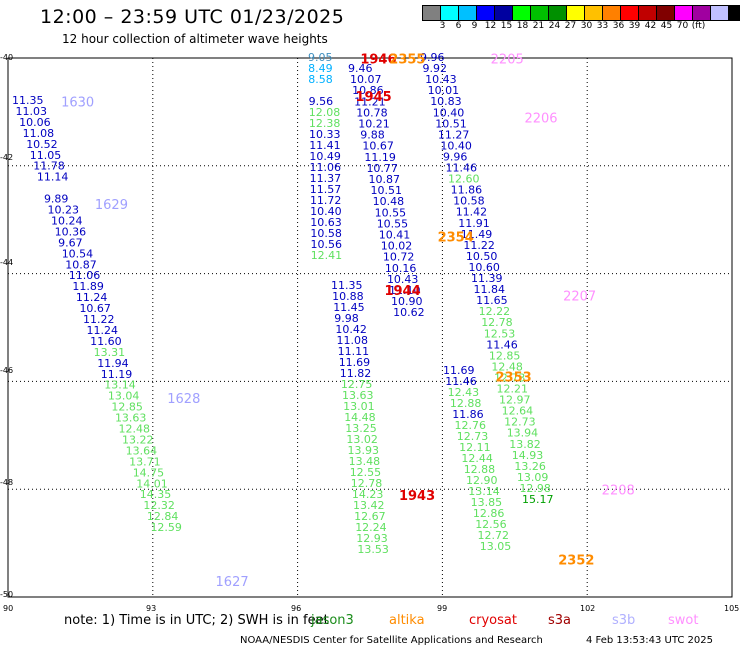 The image size is (740, 650). Describe the element at coordinates (560, 620) in the screenshot. I see `sat-legend-s3a: s3a` at that location.